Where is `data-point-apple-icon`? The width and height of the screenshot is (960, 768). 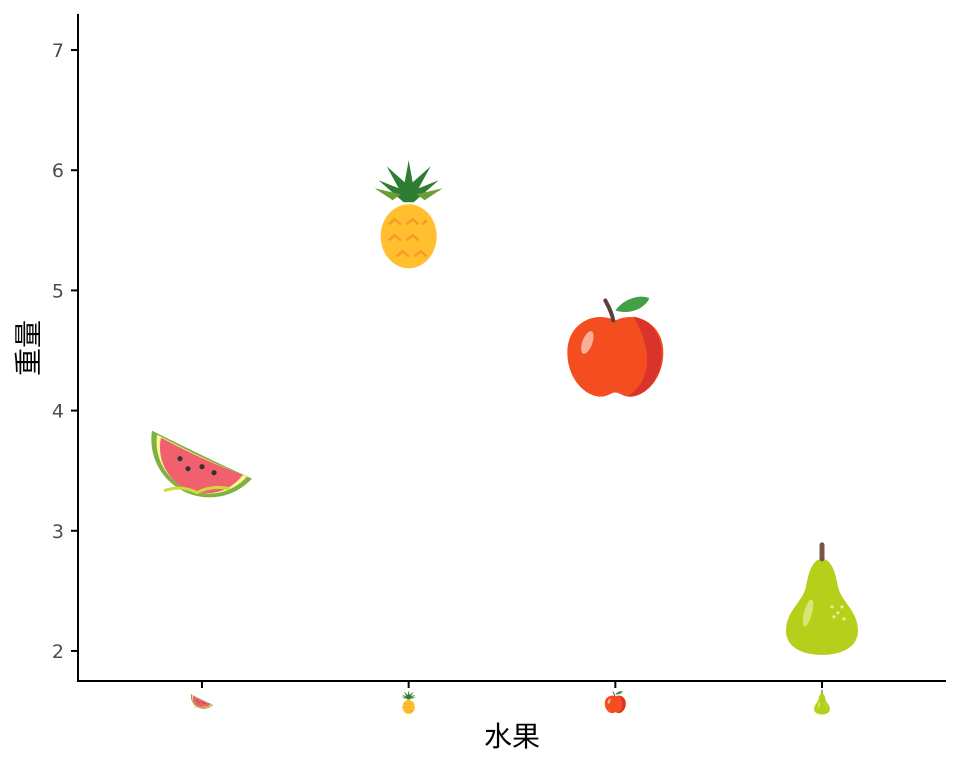 data-point-apple-icon is located at coordinates (615, 346).